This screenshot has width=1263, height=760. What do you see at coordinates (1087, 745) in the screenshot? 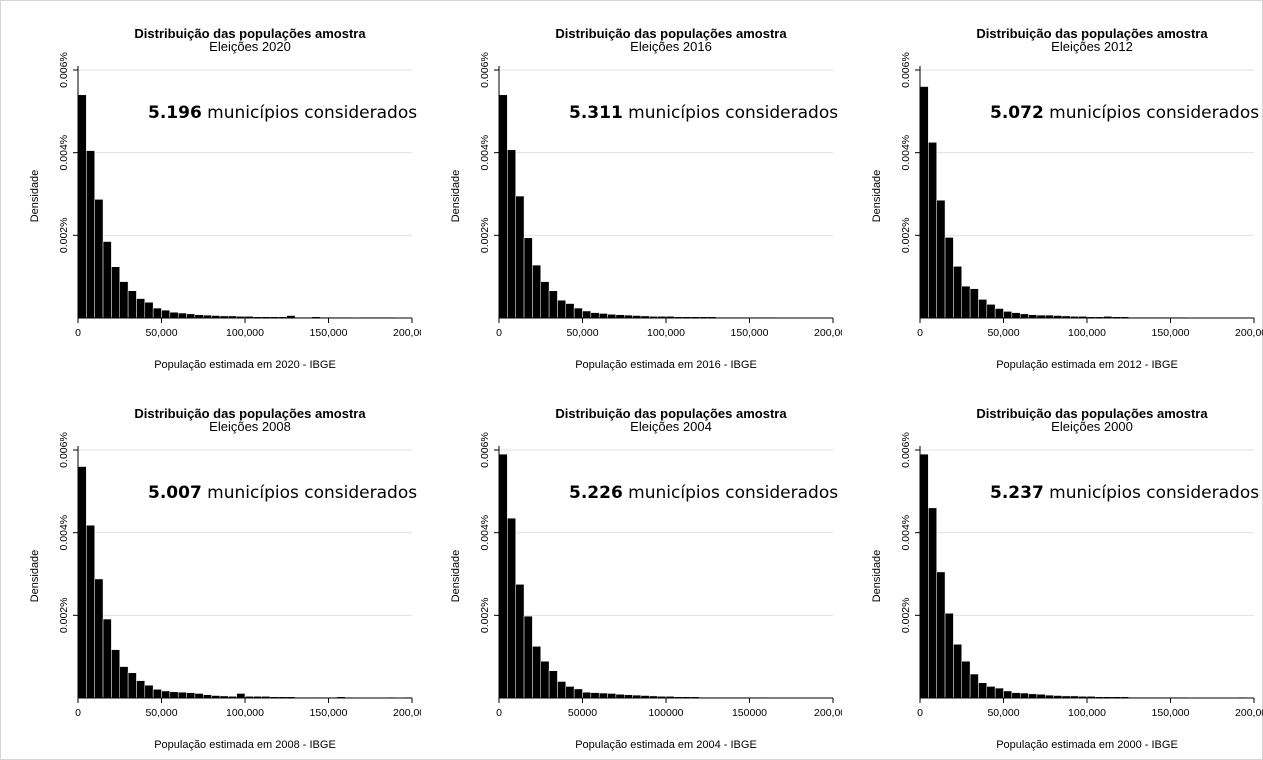
I see `x-axis-label: População estimada em 2000 - IBGE` at bounding box center [1087, 745].